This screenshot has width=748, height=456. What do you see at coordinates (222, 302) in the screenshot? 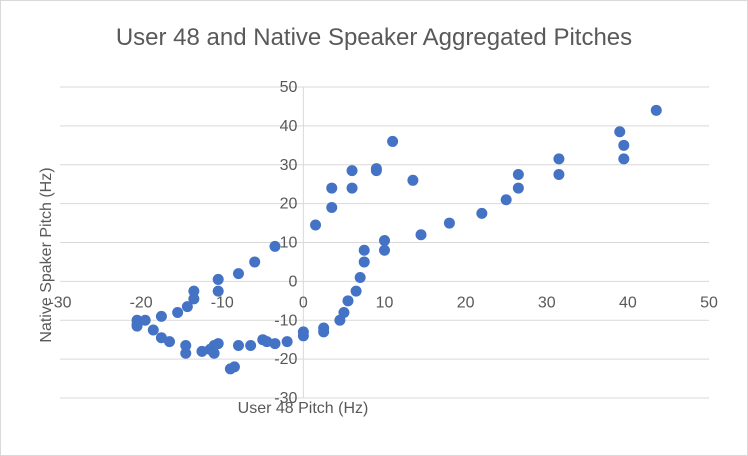
I see `x-tick-label: -10` at bounding box center [222, 302].